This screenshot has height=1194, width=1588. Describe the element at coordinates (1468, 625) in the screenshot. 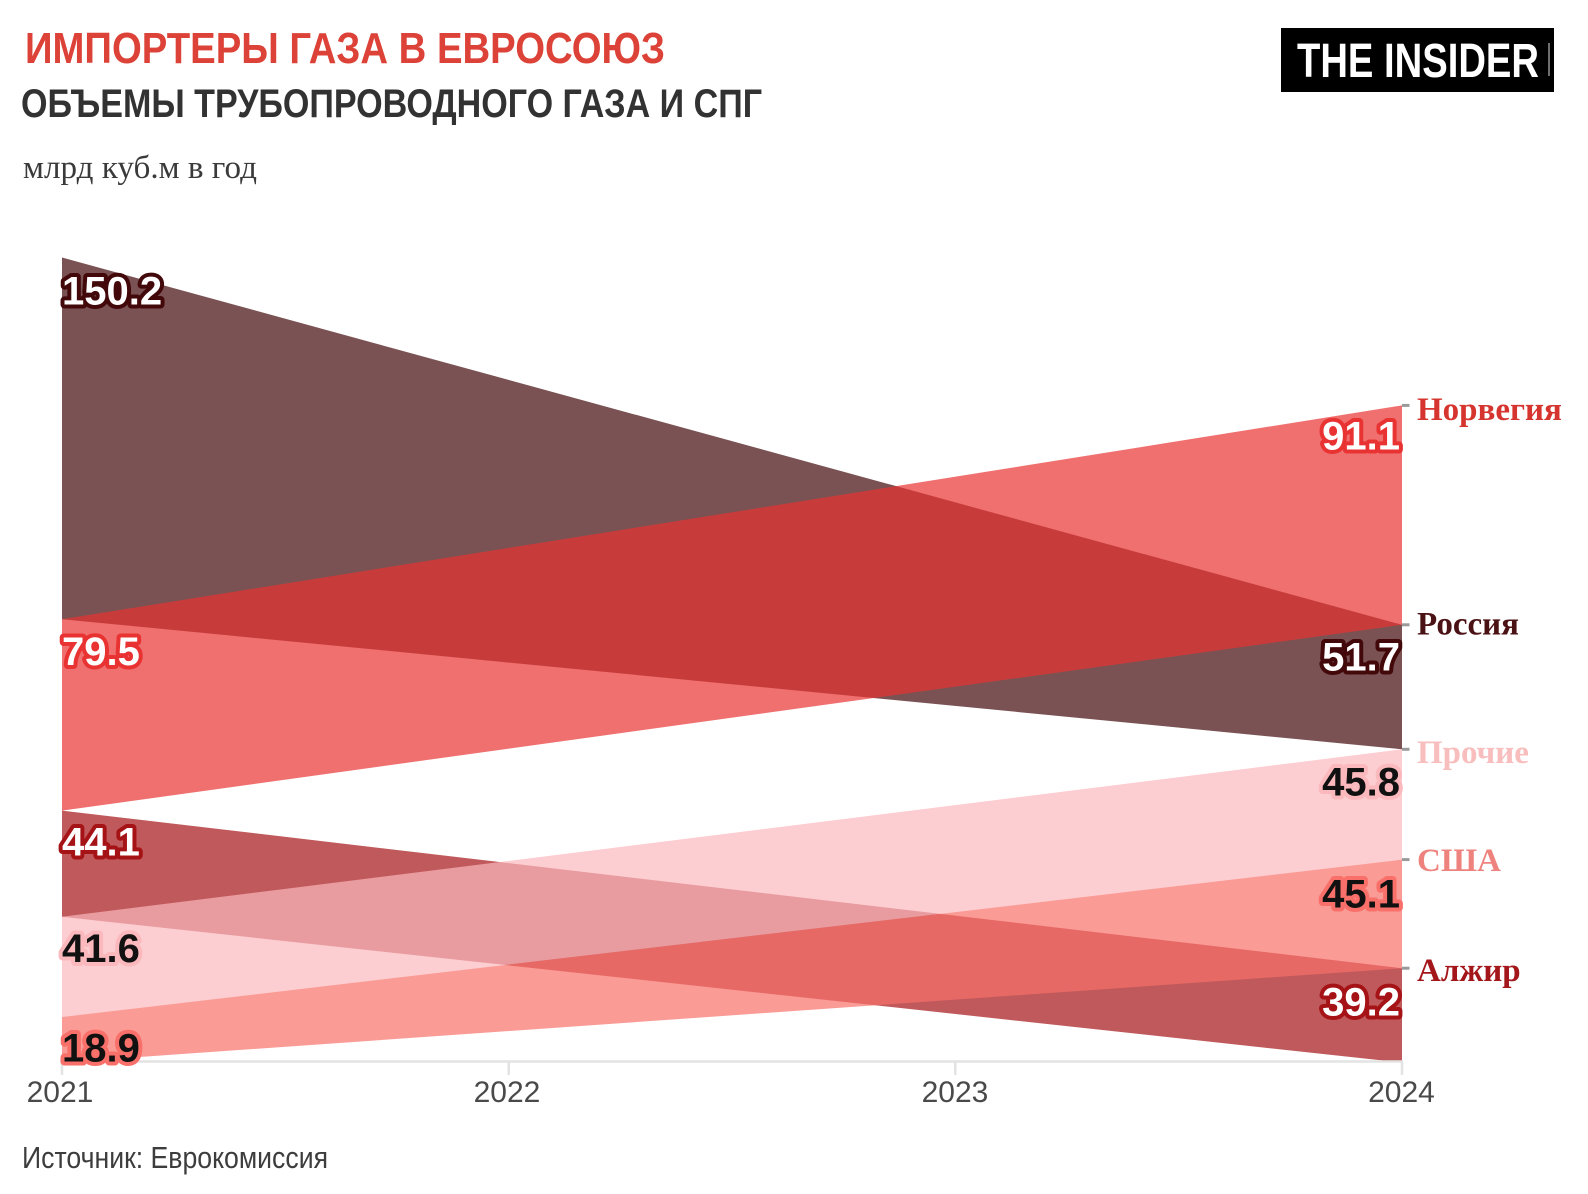

I see `svg-text: Россия` at that location.